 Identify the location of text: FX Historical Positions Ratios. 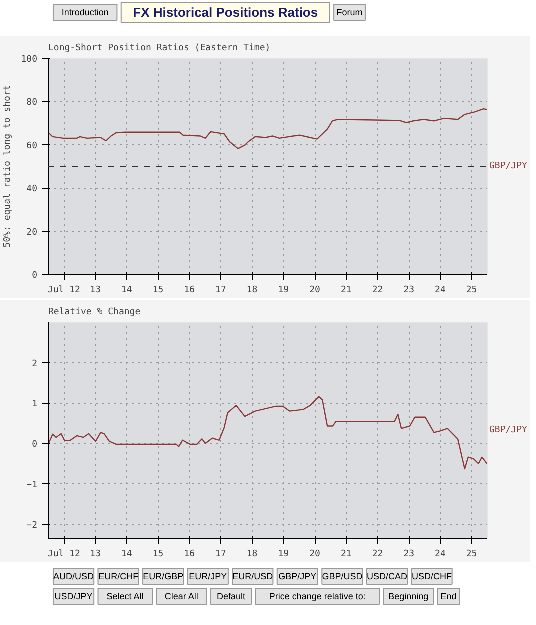
(225, 12).